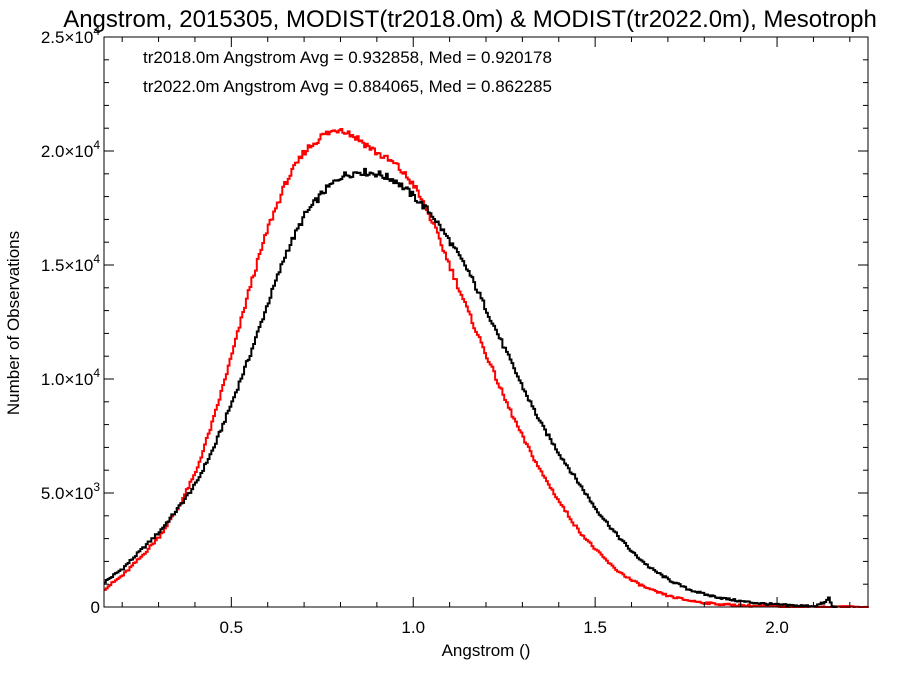 The image size is (900, 675). I want to click on y-tick-label: 0, so click(95, 607).